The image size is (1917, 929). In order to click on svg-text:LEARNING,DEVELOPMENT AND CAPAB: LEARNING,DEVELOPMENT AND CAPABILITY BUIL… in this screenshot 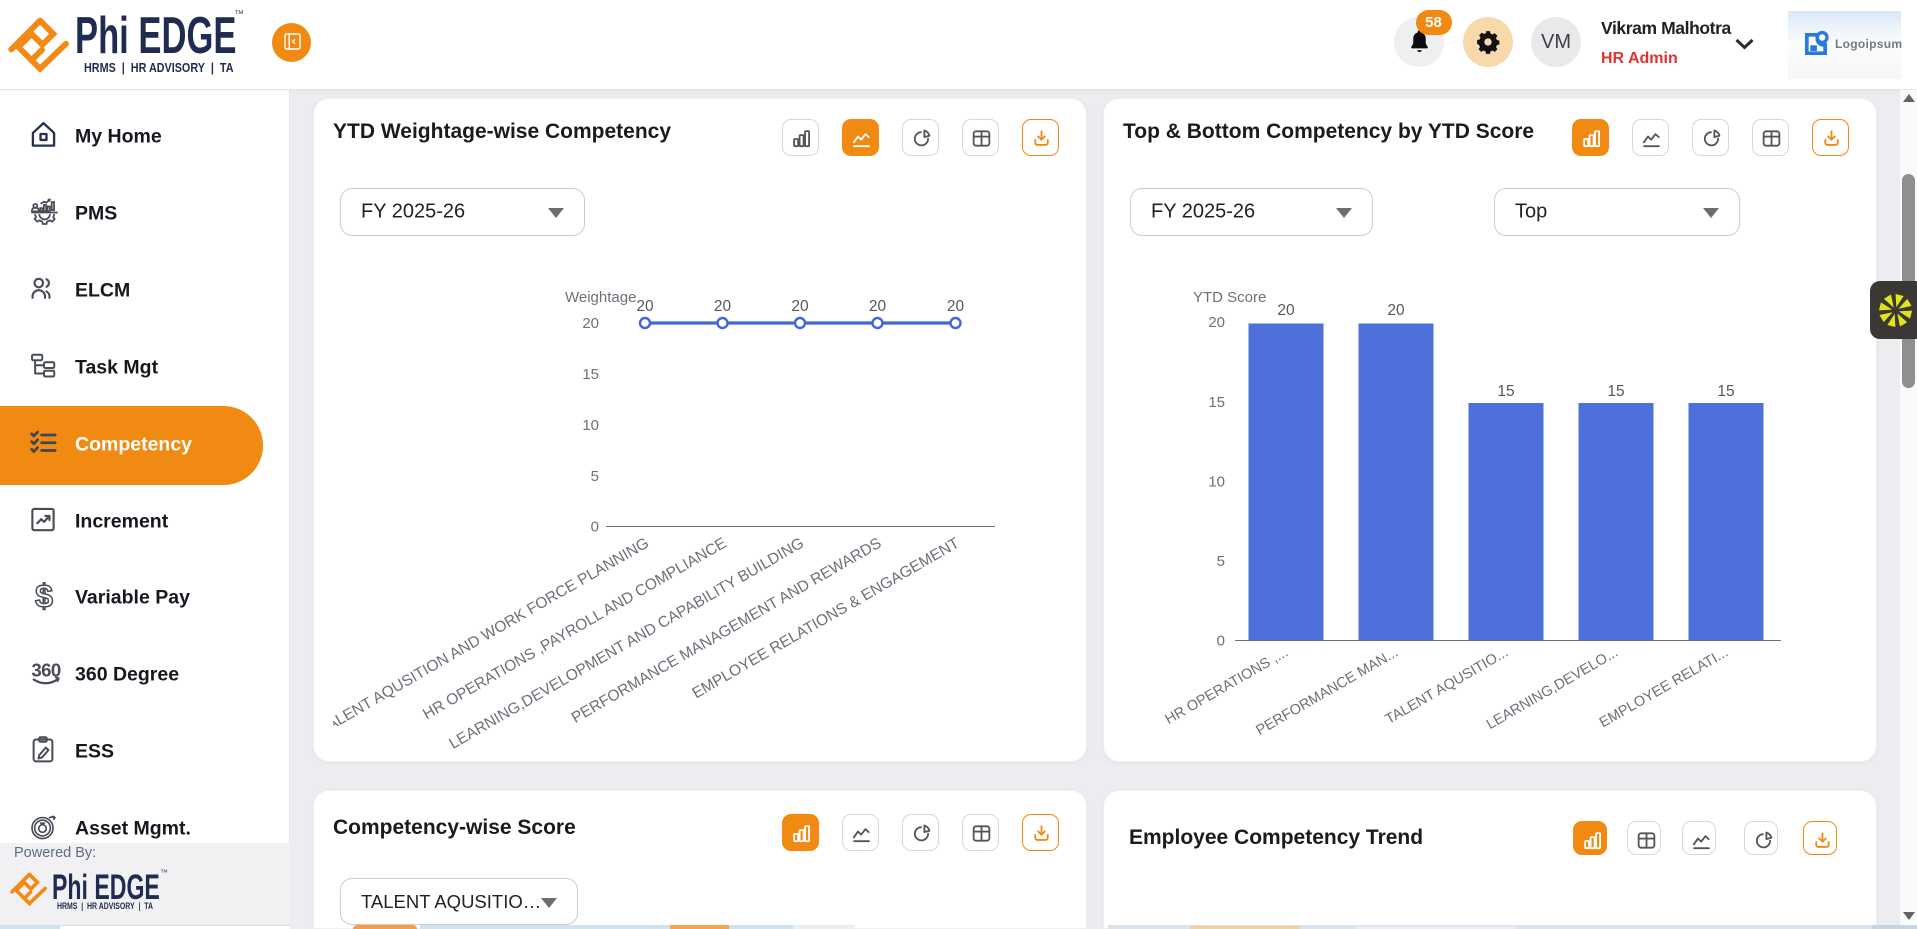, I will do `click(626, 644)`.